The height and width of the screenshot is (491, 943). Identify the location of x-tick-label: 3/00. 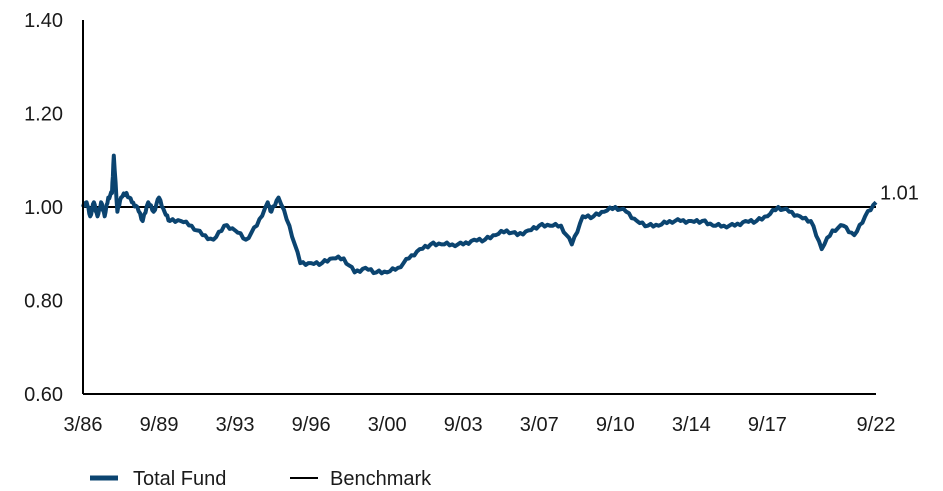
(387, 425).